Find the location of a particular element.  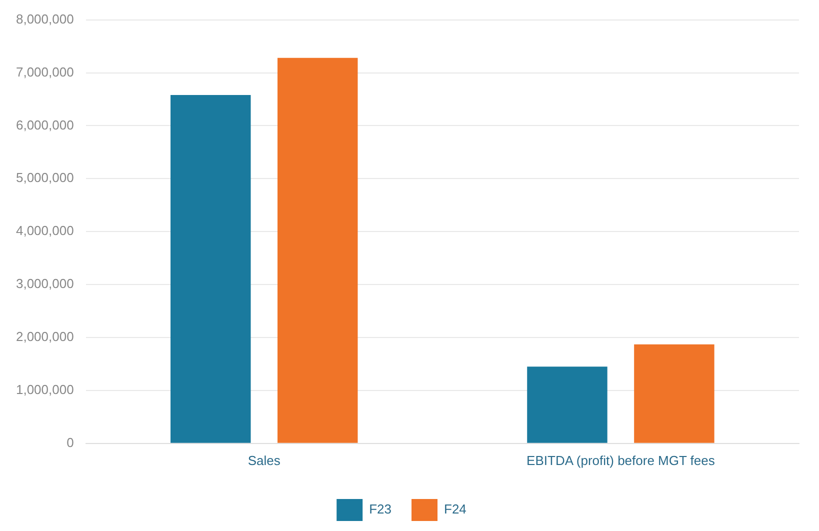

x-tick-label: EBITDA (profit) before MGT fees is located at coordinates (621, 460).